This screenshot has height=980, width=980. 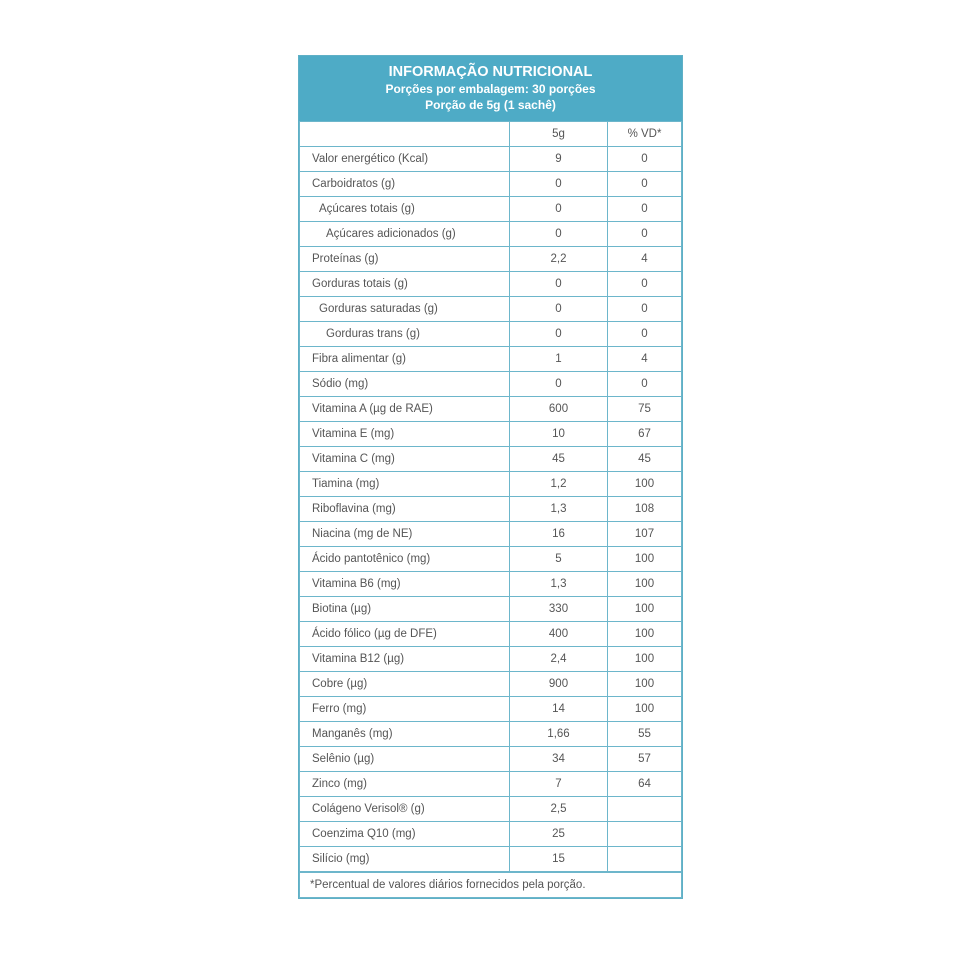 I want to click on portion-size: Porção de 5g (1 sachê), so click(x=490, y=105).